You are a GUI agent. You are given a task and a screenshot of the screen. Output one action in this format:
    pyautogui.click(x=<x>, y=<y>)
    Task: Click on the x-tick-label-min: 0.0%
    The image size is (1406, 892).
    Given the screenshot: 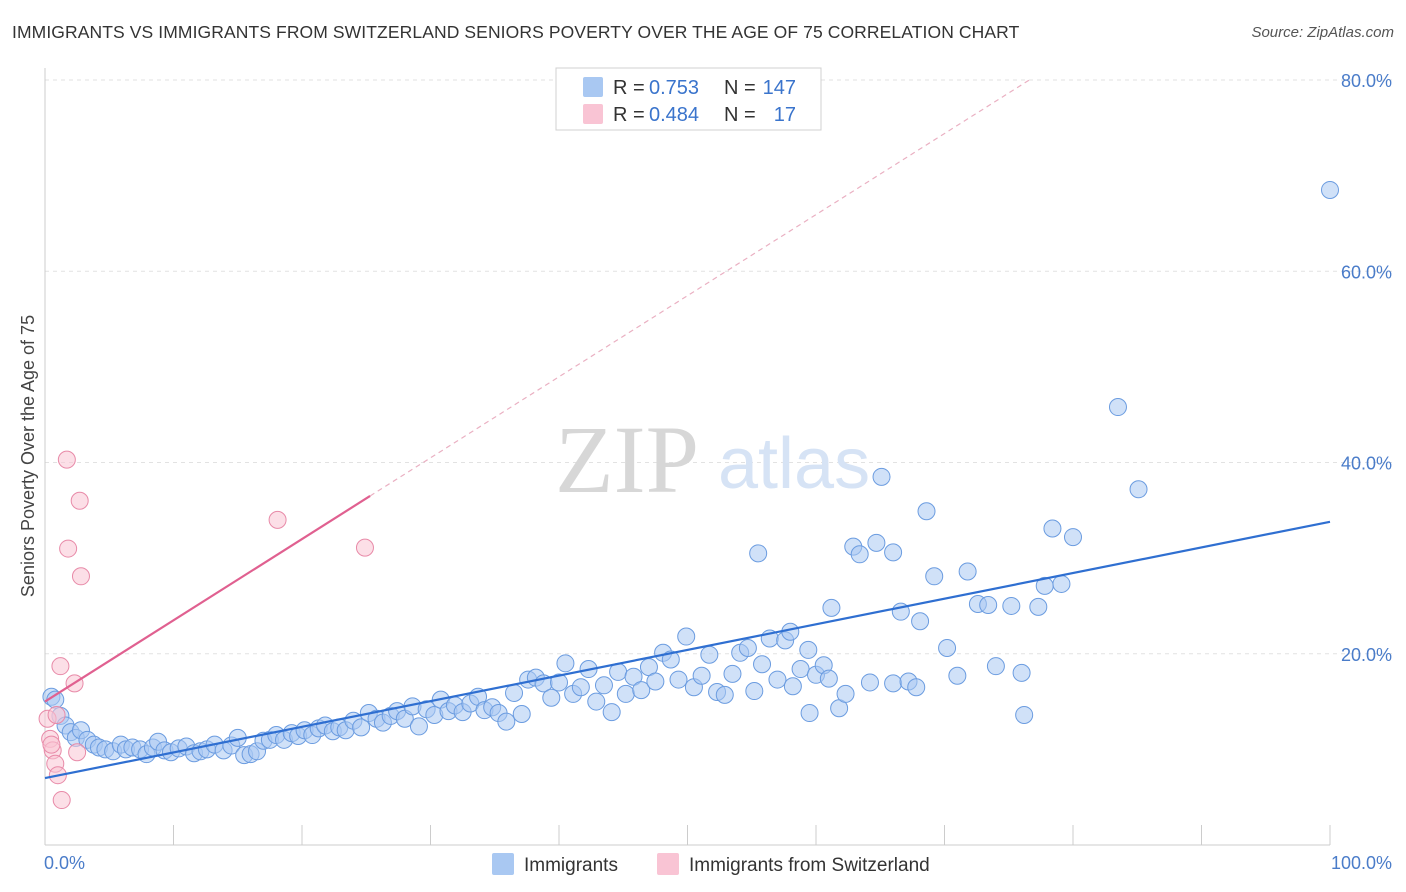 What is the action you would take?
    pyautogui.click(x=64, y=863)
    